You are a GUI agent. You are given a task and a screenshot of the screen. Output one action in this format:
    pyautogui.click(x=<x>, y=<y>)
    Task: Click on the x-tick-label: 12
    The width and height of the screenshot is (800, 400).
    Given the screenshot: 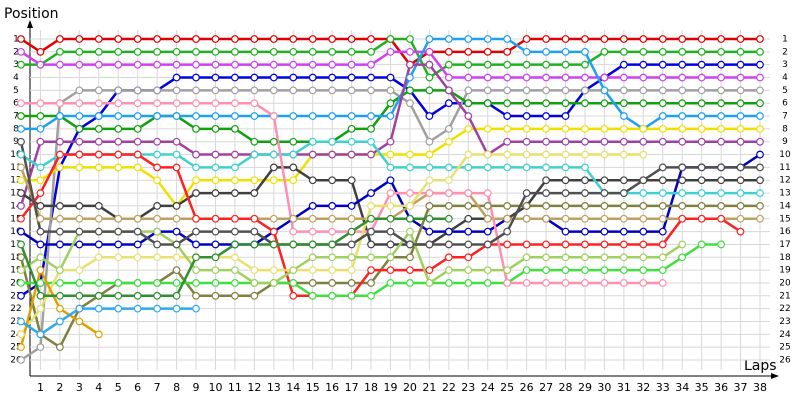 What is the action you would take?
    pyautogui.click(x=254, y=387)
    